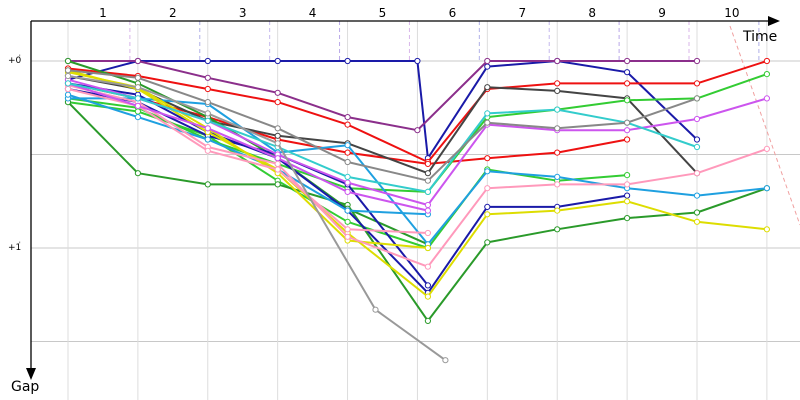  Describe the element at coordinates (14, 248) in the screenshot. I see `y-tick-label: +1` at that location.